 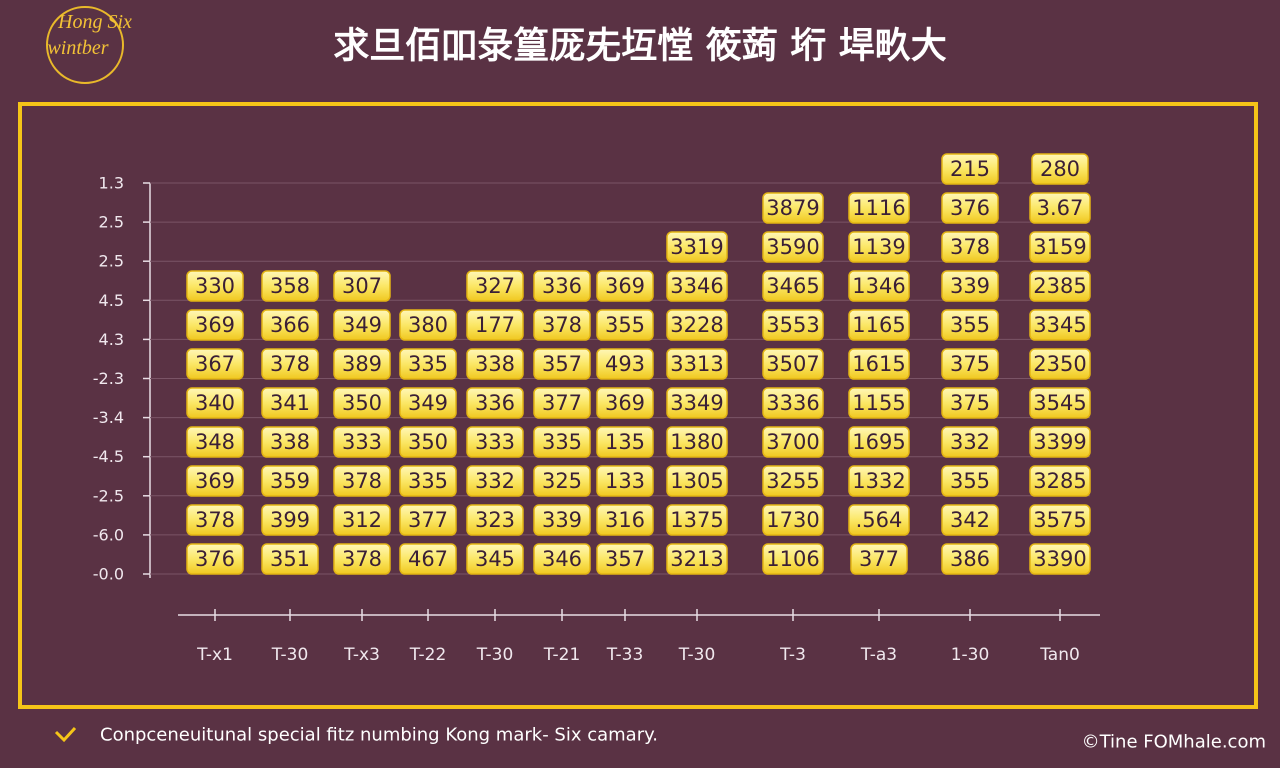 I want to click on tile-value: 280, so click(x=1060, y=169).